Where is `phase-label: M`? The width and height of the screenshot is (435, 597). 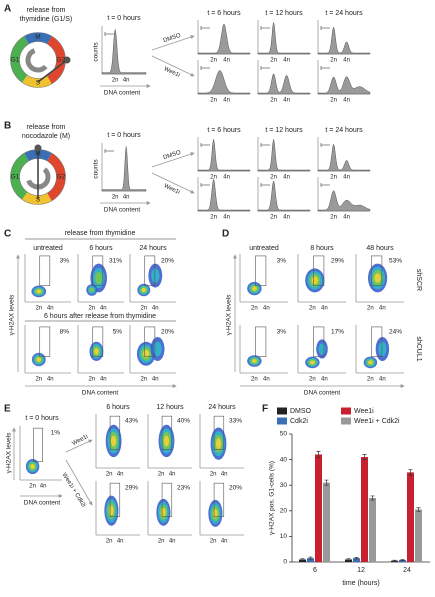 phase-label: M is located at coordinates (37, 37).